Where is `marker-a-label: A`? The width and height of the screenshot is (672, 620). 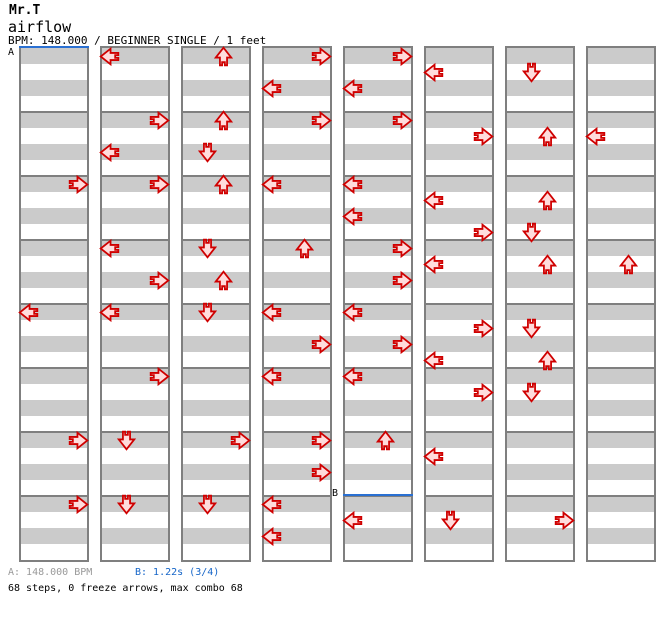 marker-a-label: A is located at coordinates (11, 52).